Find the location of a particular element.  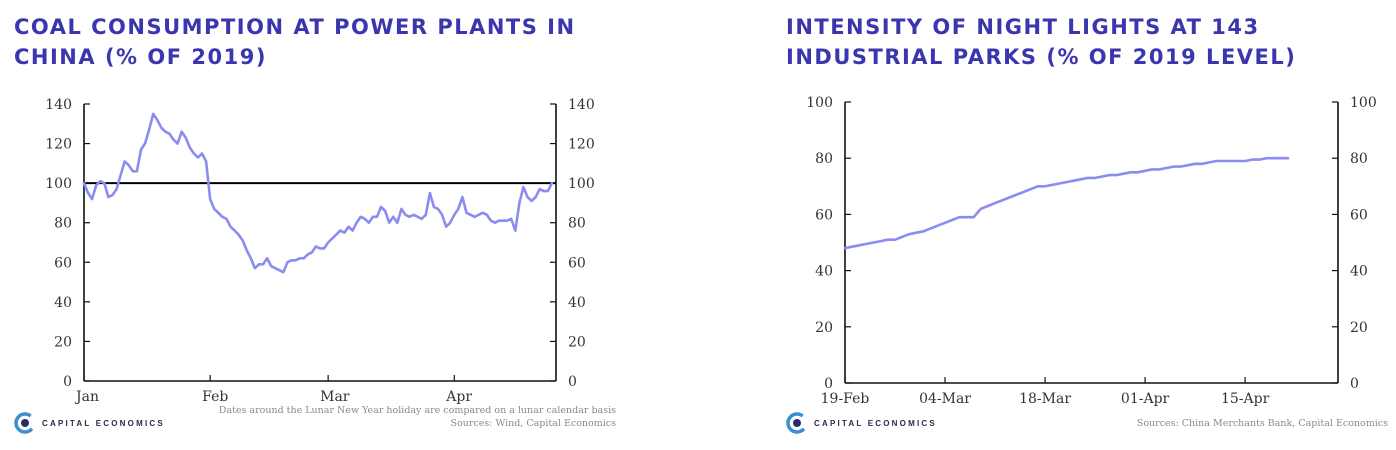

x-tick-label: Mar is located at coordinates (335, 397).